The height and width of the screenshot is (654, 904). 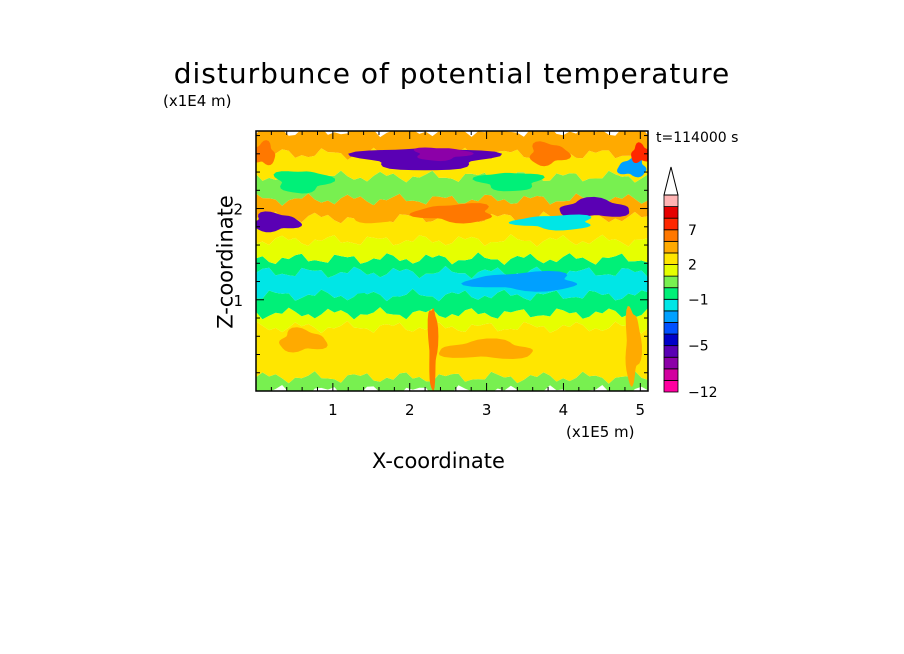 What do you see at coordinates (238, 210) in the screenshot?
I see `y-tick-label: 2` at bounding box center [238, 210].